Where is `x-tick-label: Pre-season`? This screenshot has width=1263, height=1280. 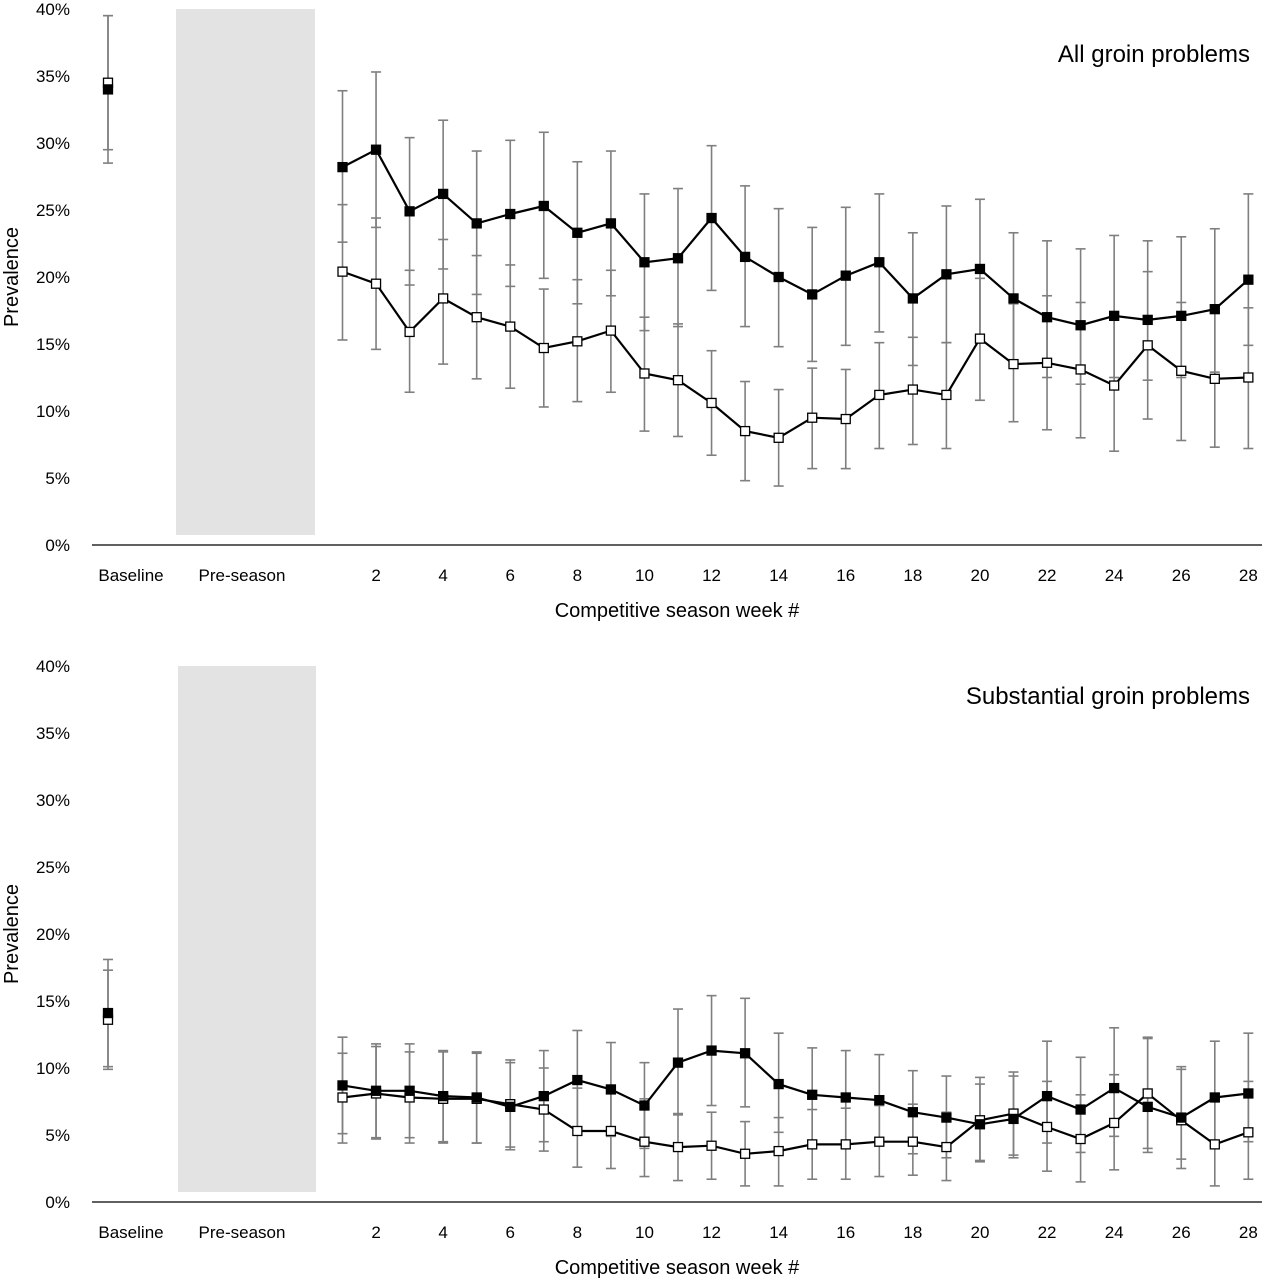
x-tick-label: Pre-season is located at coordinates (242, 575).